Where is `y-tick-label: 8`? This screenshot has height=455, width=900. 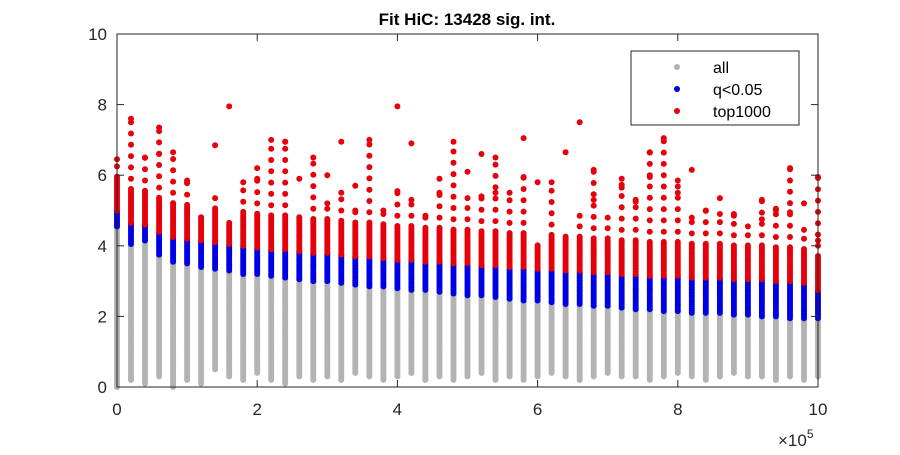 y-tick-label: 8 is located at coordinates (102, 105).